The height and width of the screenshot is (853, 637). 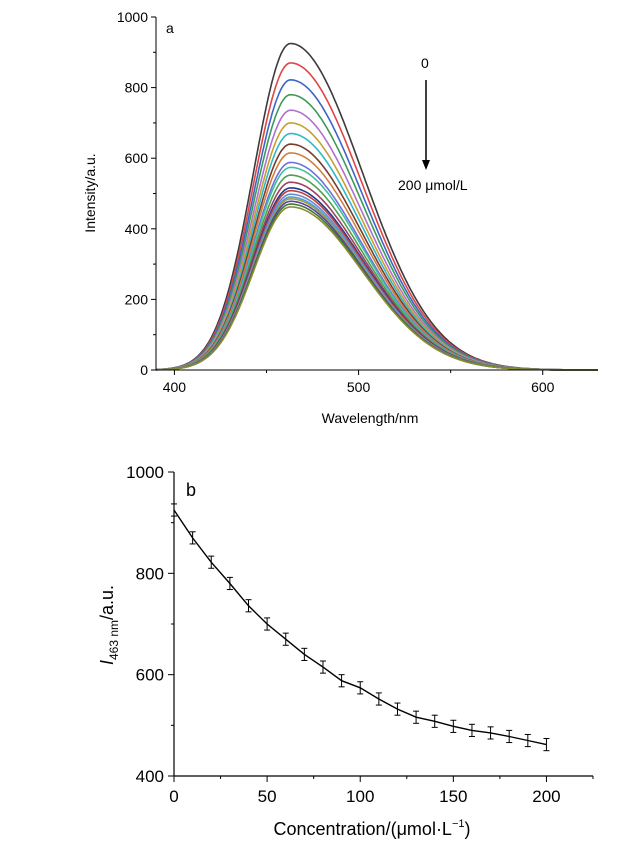 I want to click on y-tick-label-b: 800, so click(x=150, y=573).